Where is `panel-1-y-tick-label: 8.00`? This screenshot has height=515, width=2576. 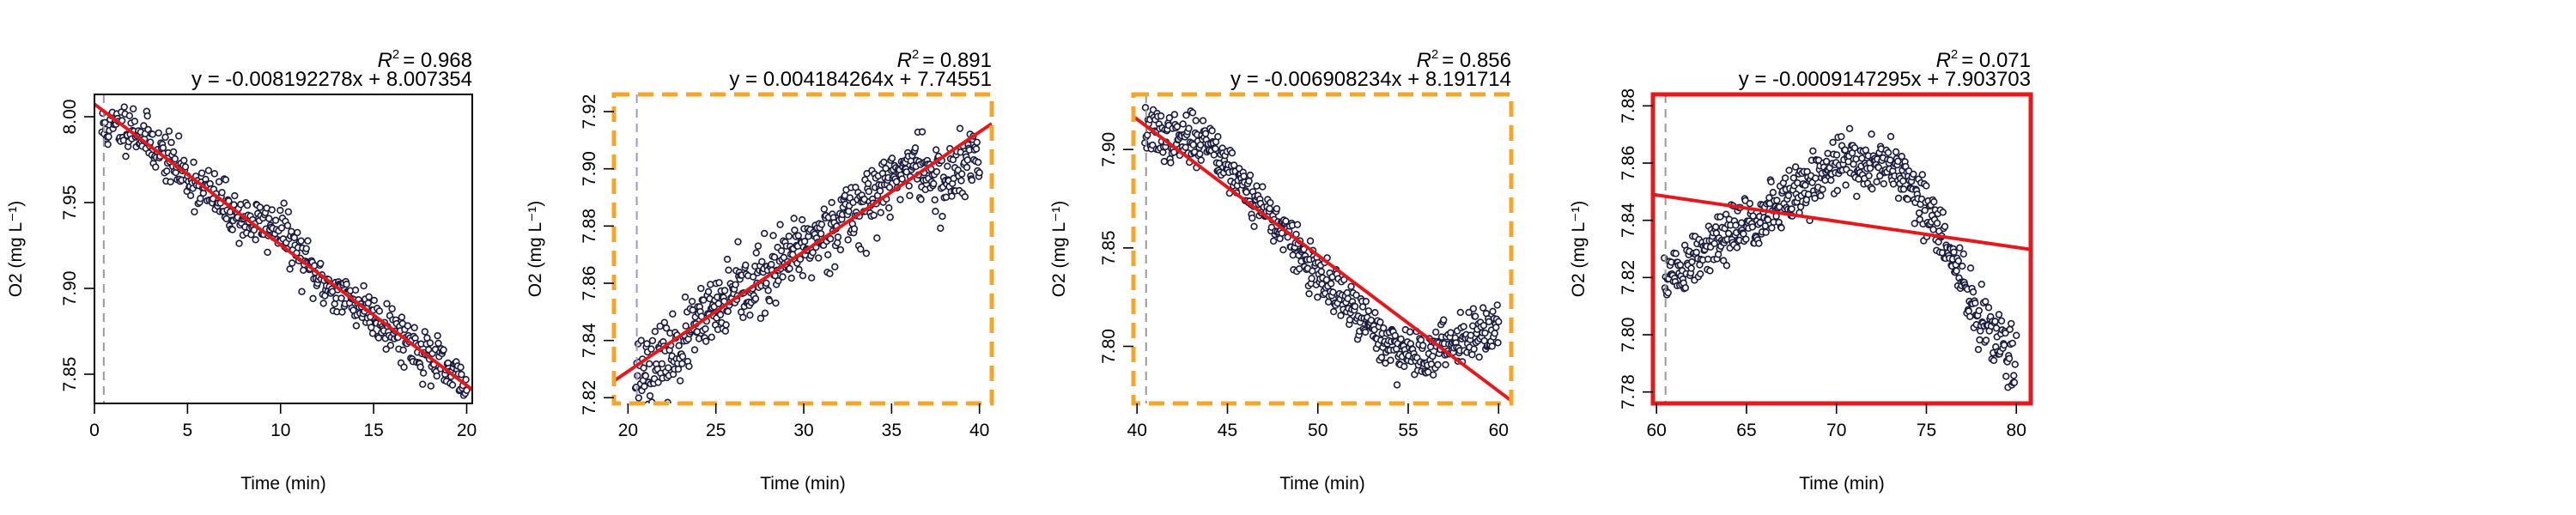 panel-1-y-tick-label: 8.00 is located at coordinates (70, 117).